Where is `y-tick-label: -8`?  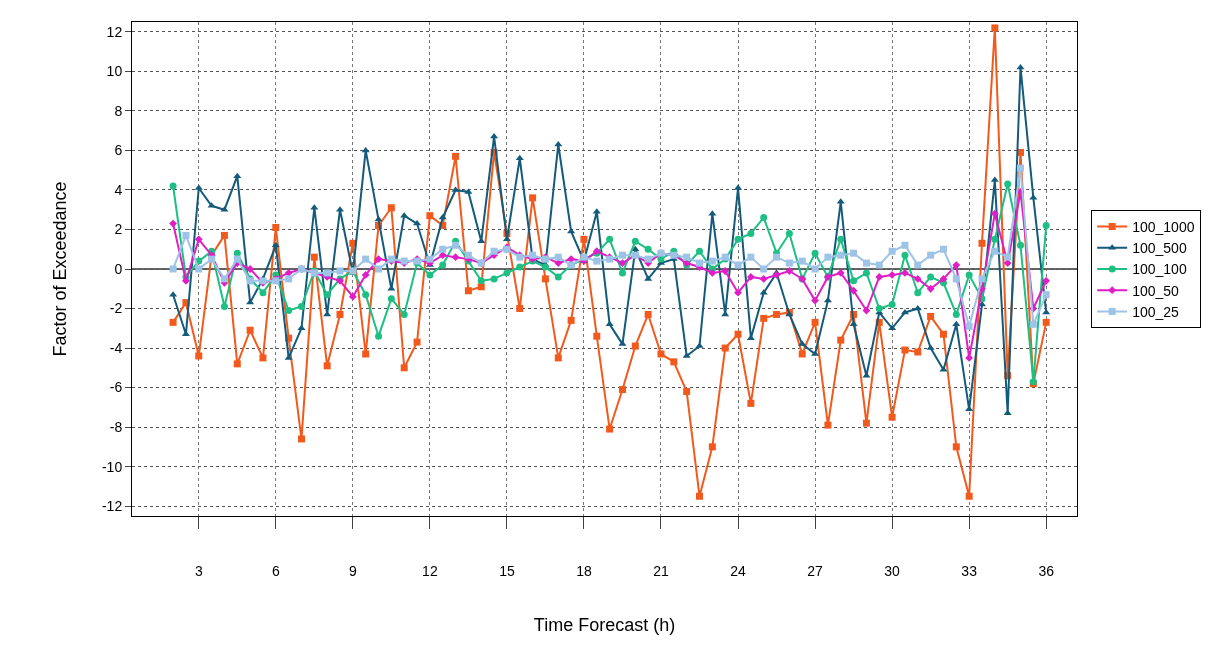 y-tick-label: -8 is located at coordinates (116, 426).